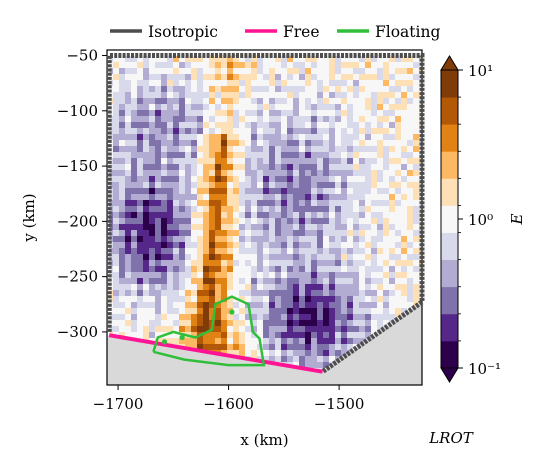 The height and width of the screenshot is (466, 543). What do you see at coordinates (449, 327) in the screenshot?
I see `colorbar-band` at bounding box center [449, 327].